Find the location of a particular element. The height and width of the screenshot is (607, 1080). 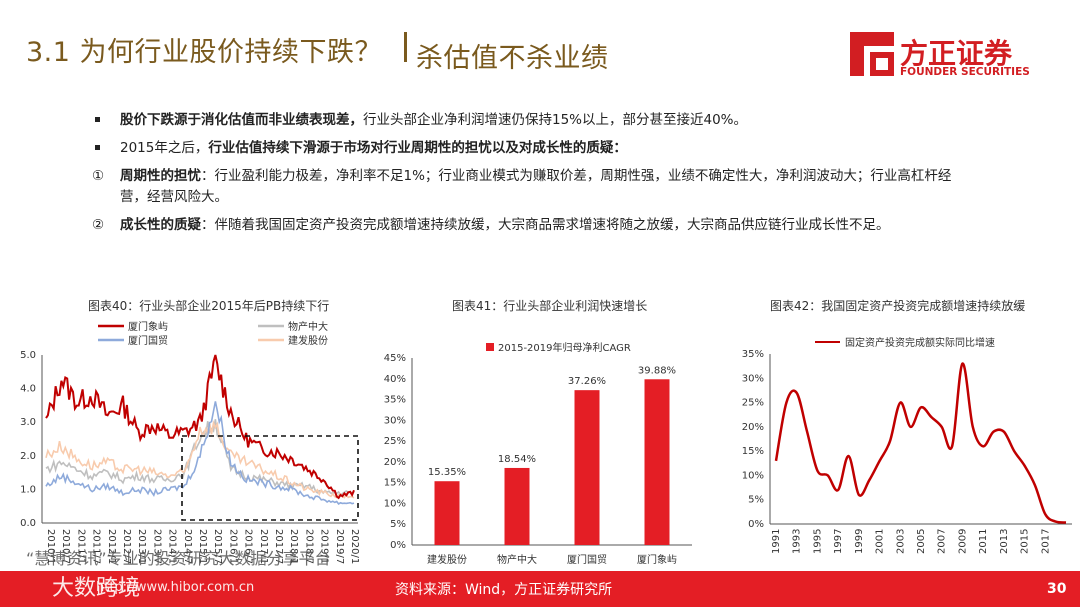

x-tick-label: 厦门象屿 is located at coordinates (657, 559).